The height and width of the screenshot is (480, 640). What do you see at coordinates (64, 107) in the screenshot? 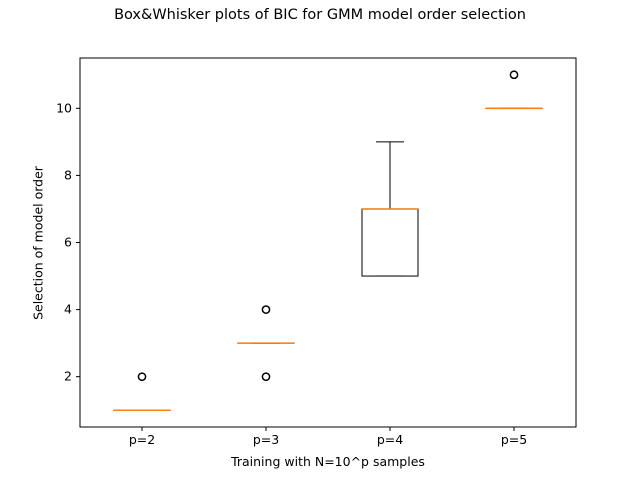
I see `y-tick-label: 10` at bounding box center [64, 107].